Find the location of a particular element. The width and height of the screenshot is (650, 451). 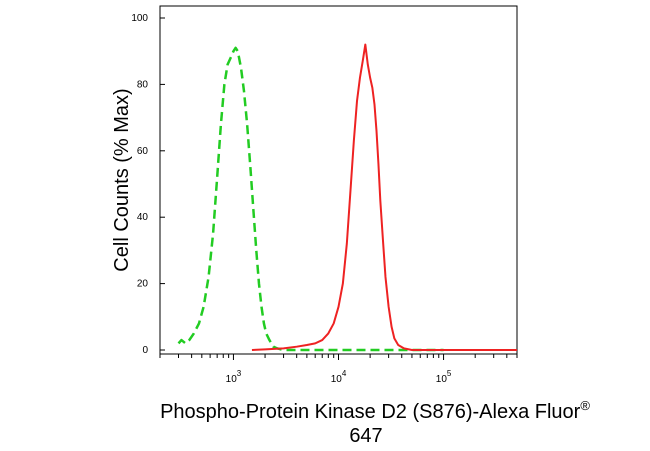

y-tick-label: 40 is located at coordinates (143, 217).